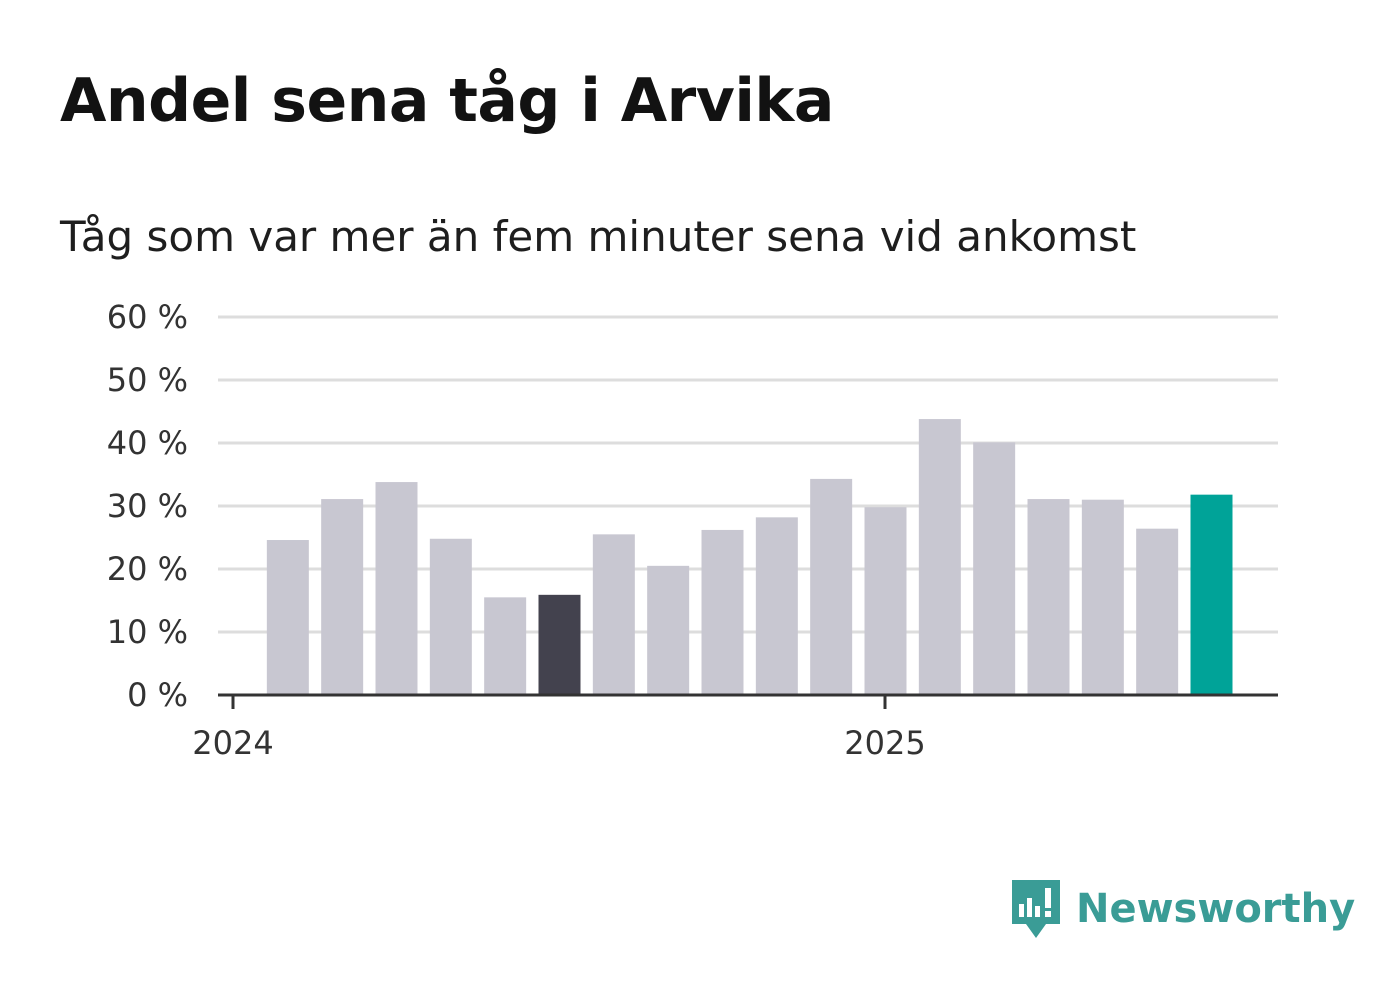  What do you see at coordinates (157, 695) in the screenshot?
I see `y-tick-label: 0 %` at bounding box center [157, 695].